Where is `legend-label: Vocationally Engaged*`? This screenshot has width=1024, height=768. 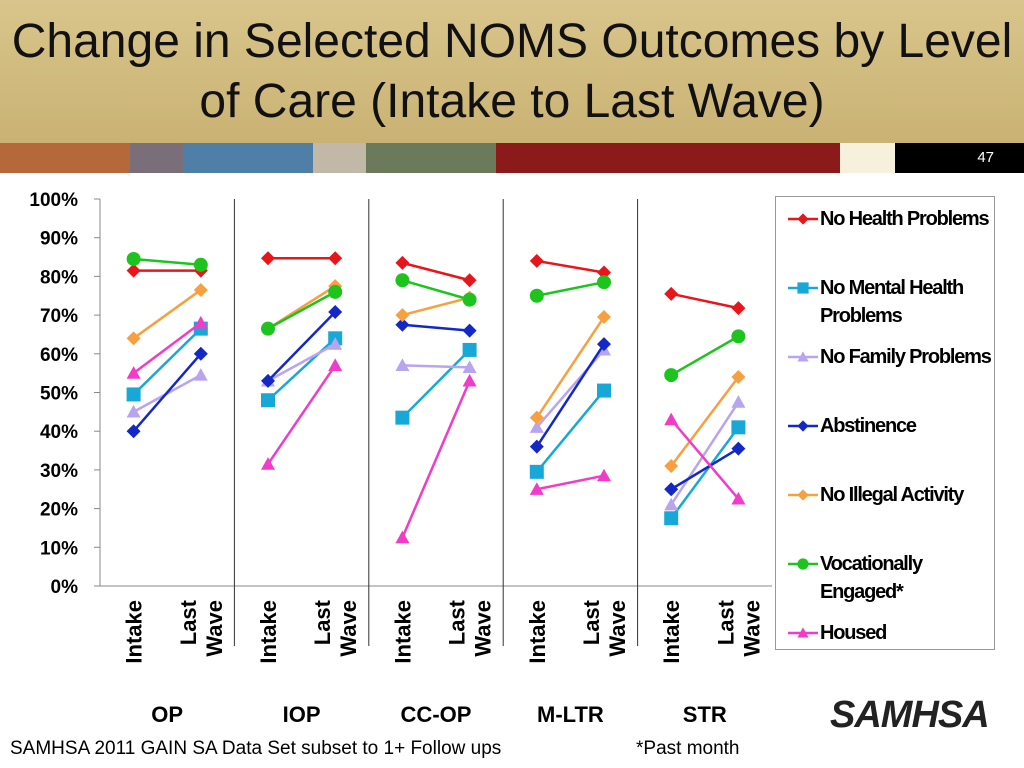
legend-label: Vocationally Engaged* is located at coordinates (871, 578).